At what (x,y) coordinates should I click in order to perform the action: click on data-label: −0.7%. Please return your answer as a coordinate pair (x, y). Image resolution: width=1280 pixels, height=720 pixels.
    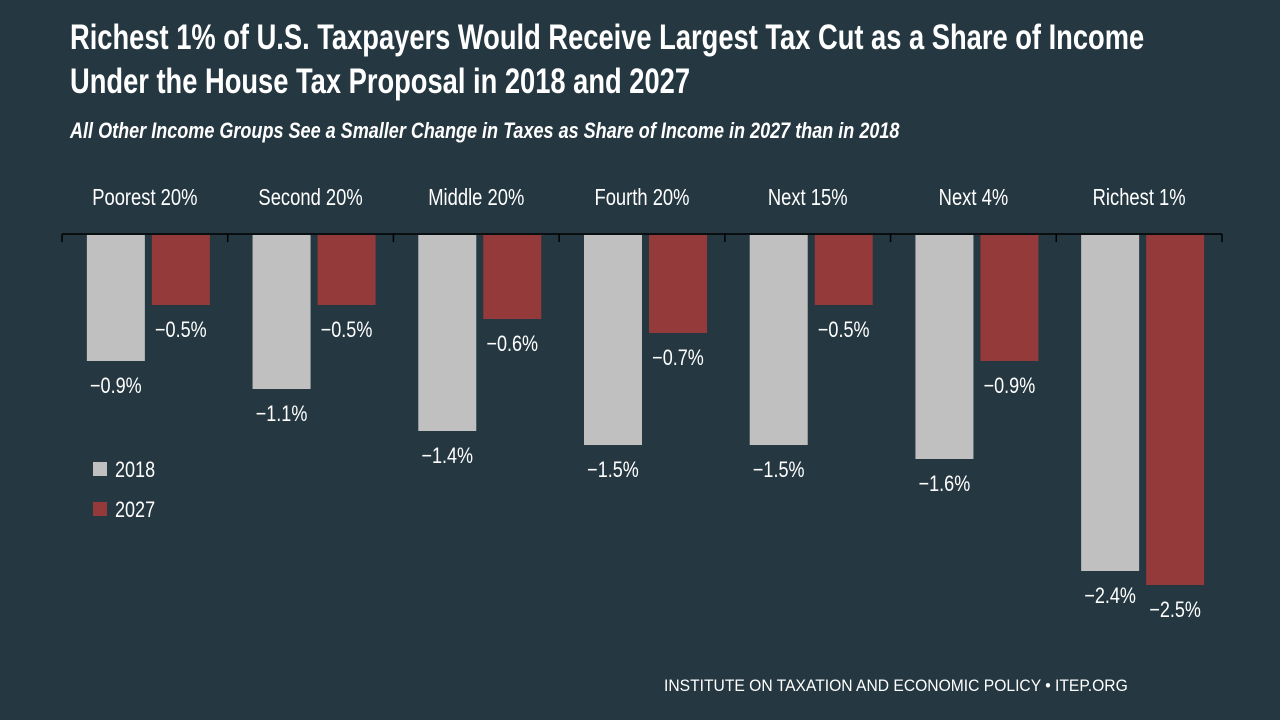
    Looking at the image, I should click on (678, 358).